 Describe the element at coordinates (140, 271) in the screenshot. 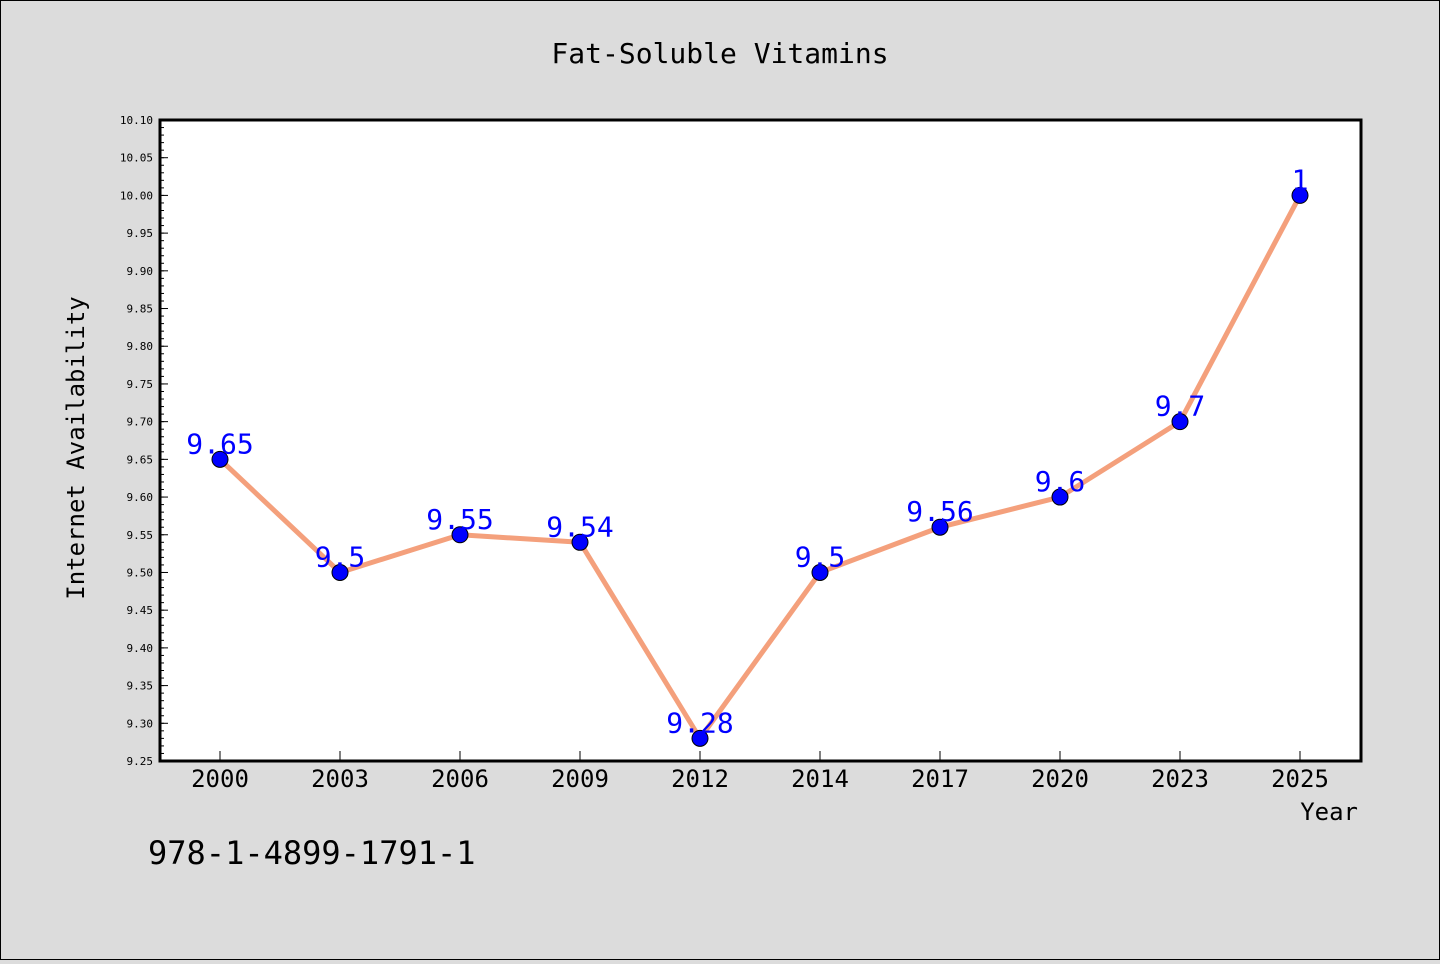

I see `y-tick-label: 9.90` at that location.